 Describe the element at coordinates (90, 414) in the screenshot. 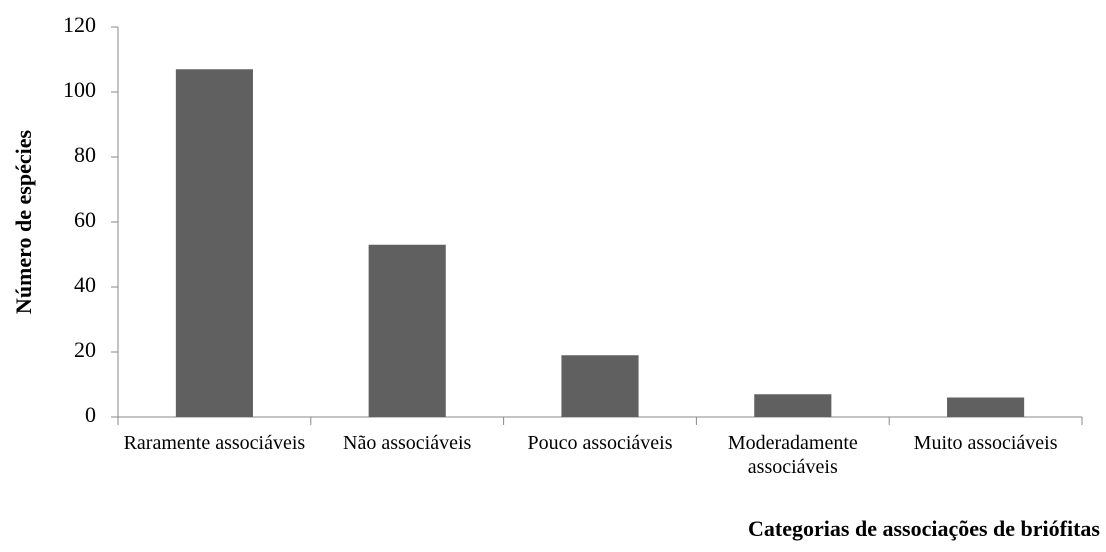

I see `y-tick-label: 0` at that location.